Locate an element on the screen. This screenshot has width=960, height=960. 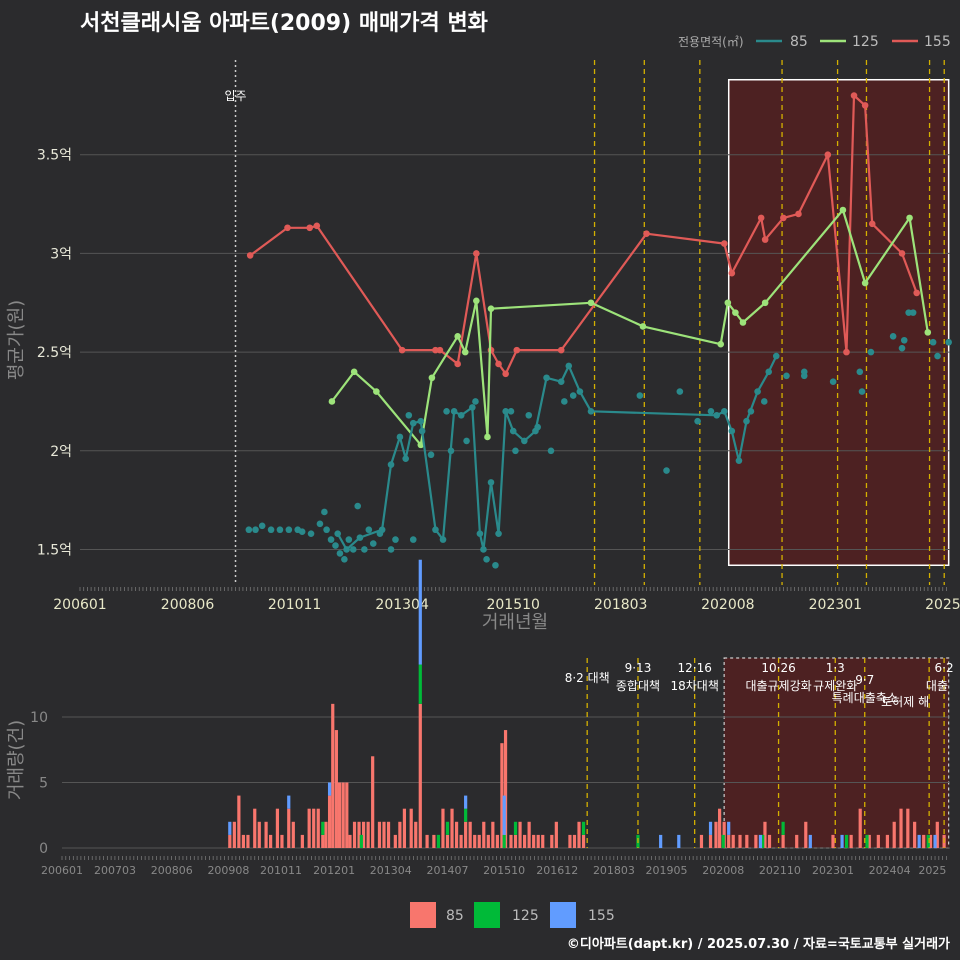
bottom-x-tick-label: 2025 is located at coordinates (932, 870).